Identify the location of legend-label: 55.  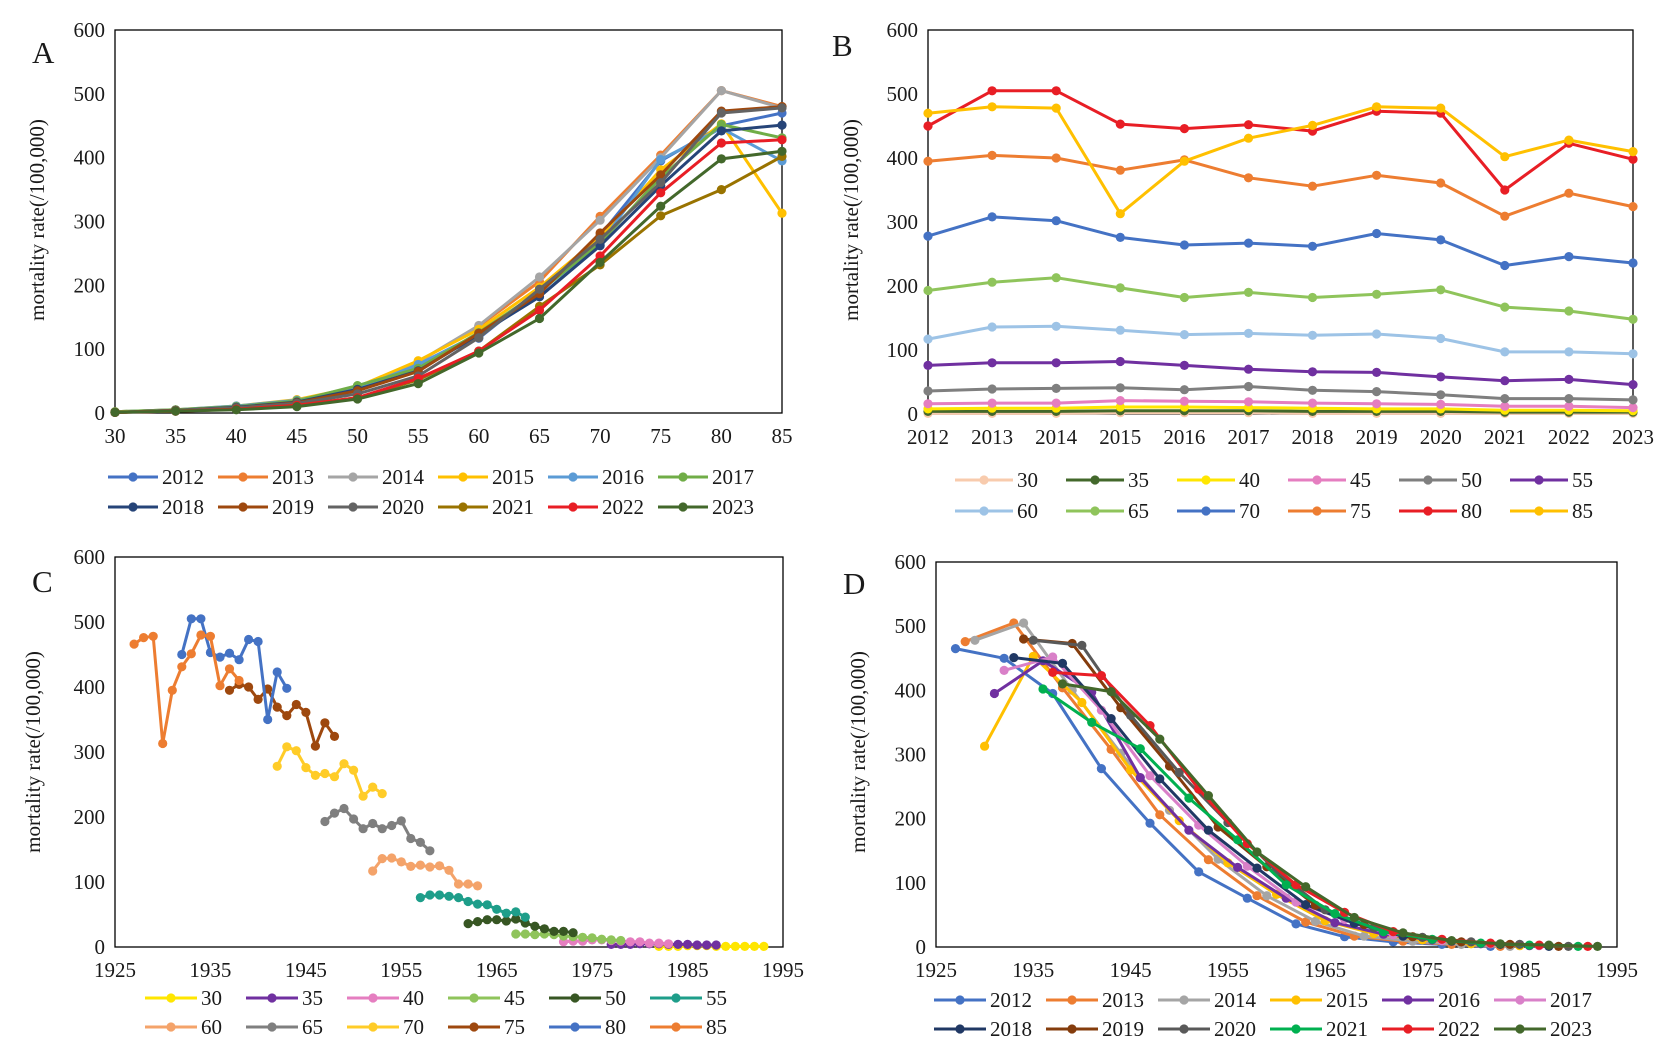
(1582, 480).